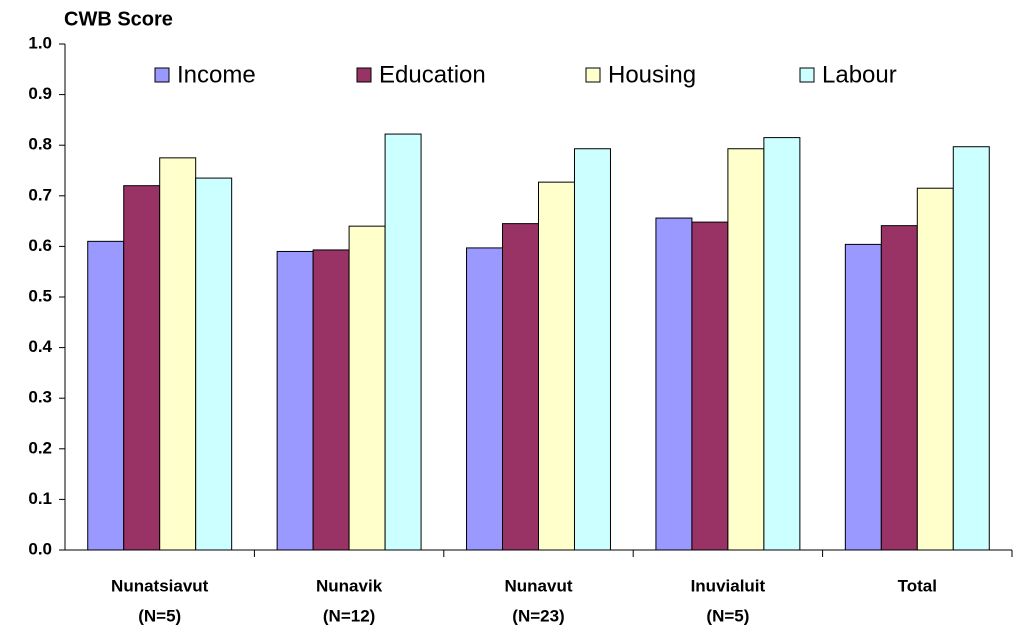 The height and width of the screenshot is (634, 1025). What do you see at coordinates (40, 194) in the screenshot?
I see `y-tick-label: 0.7` at bounding box center [40, 194].